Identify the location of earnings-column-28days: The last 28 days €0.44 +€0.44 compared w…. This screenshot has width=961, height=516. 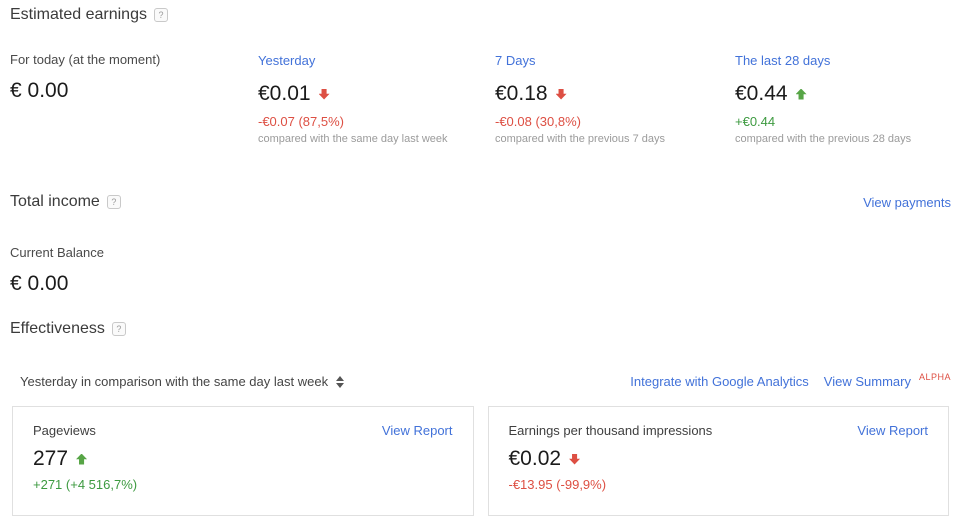
(843, 98).